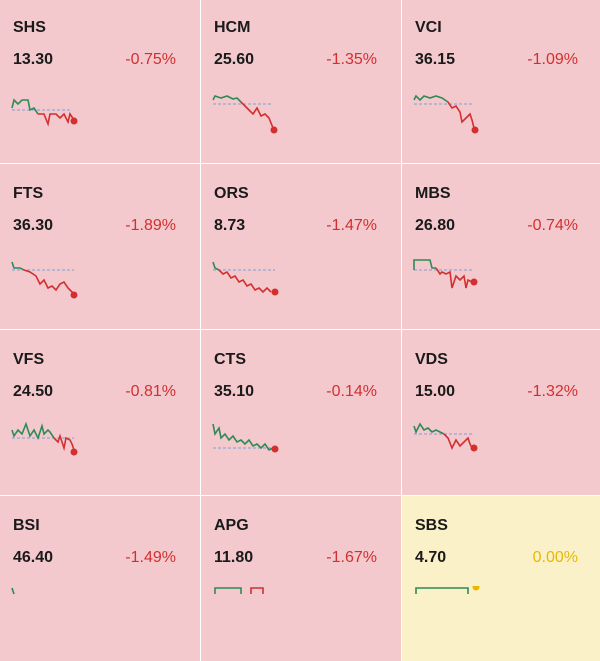  Describe the element at coordinates (552, 225) in the screenshot. I see `change-percent: -0.74%` at that location.